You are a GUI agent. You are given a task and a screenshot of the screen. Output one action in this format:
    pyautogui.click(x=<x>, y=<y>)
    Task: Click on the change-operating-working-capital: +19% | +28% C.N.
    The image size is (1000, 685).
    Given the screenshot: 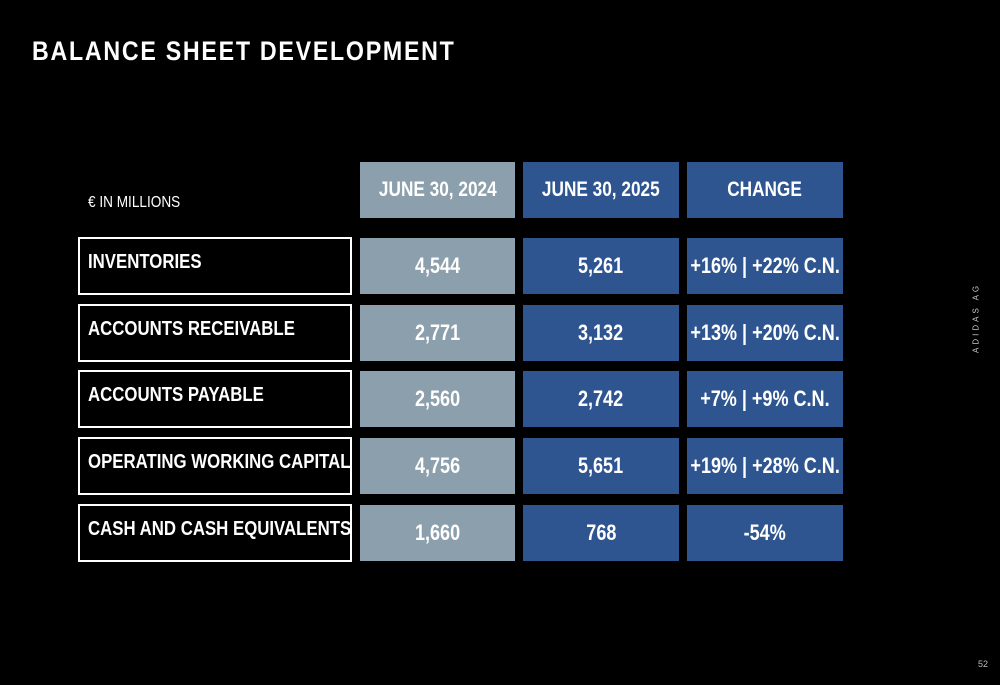 What is the action you would take?
    pyautogui.click(x=765, y=466)
    